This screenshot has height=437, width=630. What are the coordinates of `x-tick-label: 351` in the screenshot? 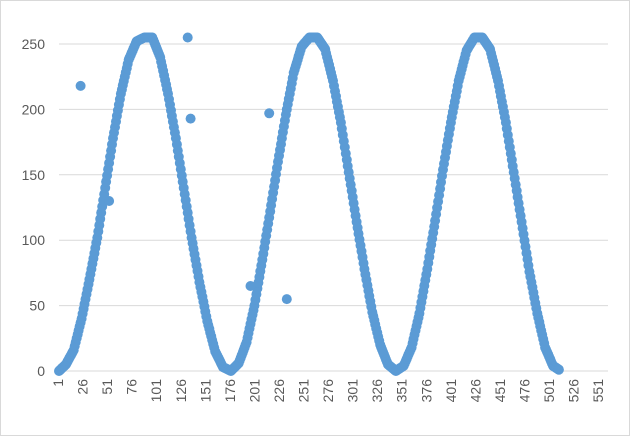 It's located at (402, 391).